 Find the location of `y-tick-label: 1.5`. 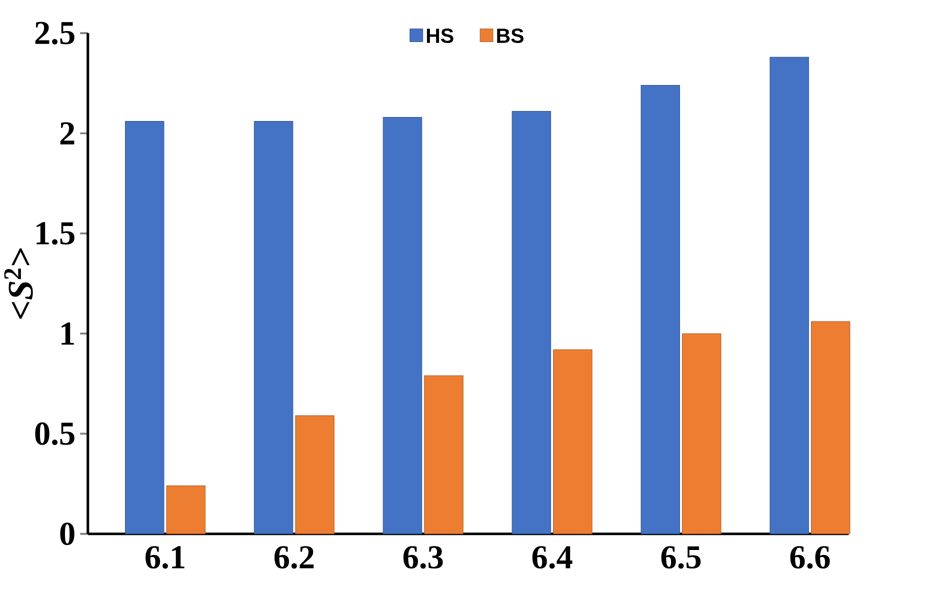

y-tick-label: 1.5 is located at coordinates (55, 233).